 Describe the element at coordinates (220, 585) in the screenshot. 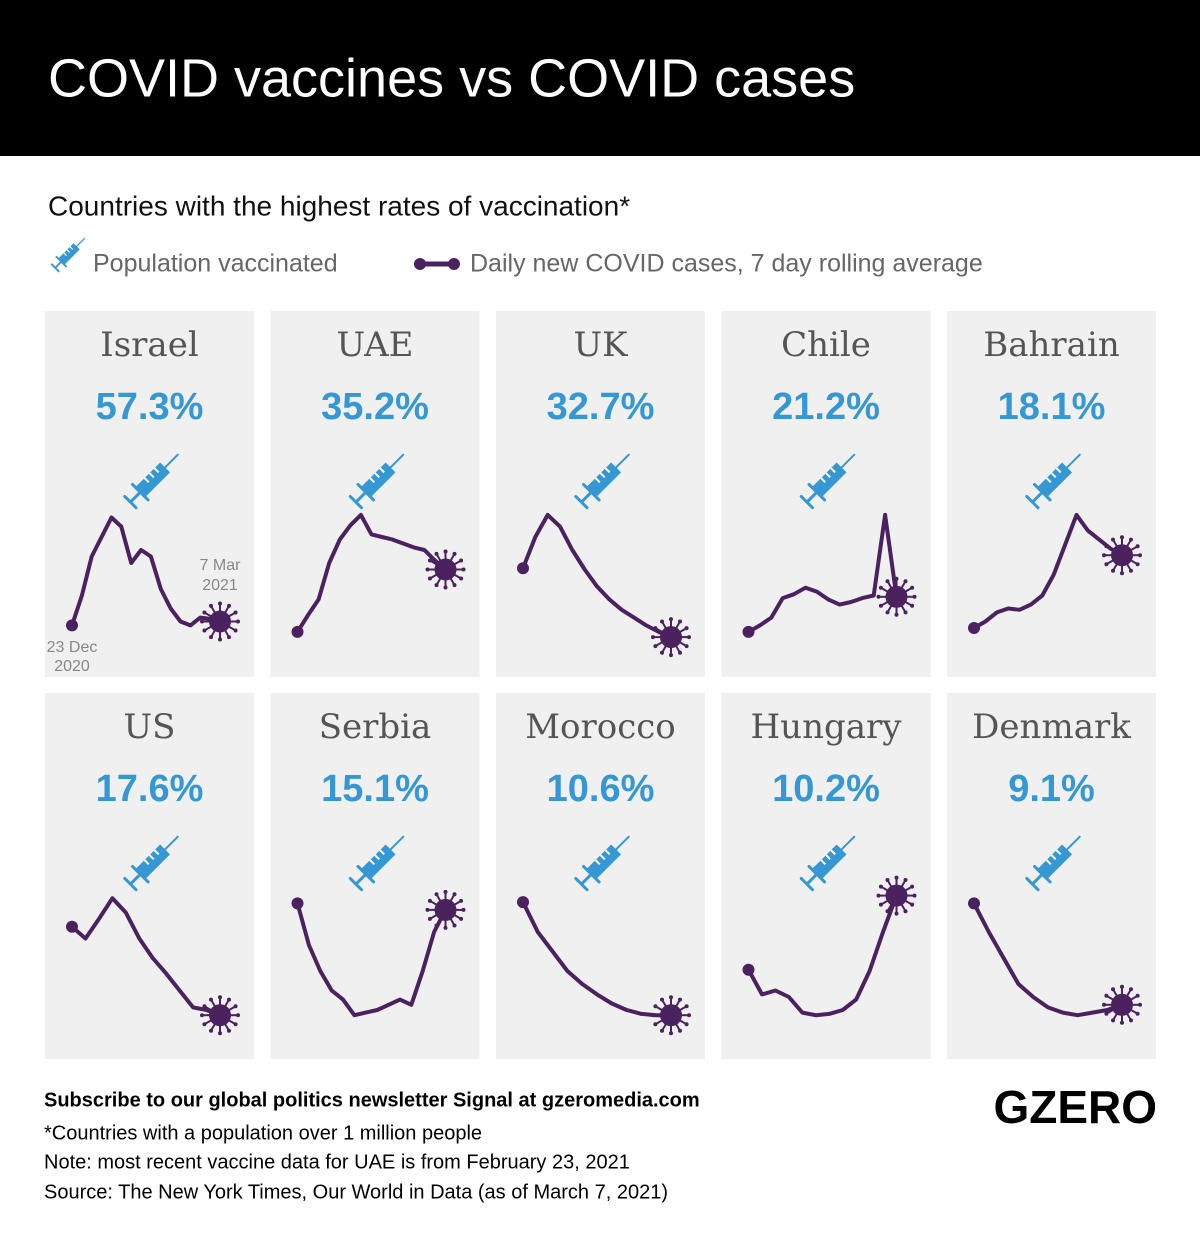

I see `date-annotation: 2021` at that location.